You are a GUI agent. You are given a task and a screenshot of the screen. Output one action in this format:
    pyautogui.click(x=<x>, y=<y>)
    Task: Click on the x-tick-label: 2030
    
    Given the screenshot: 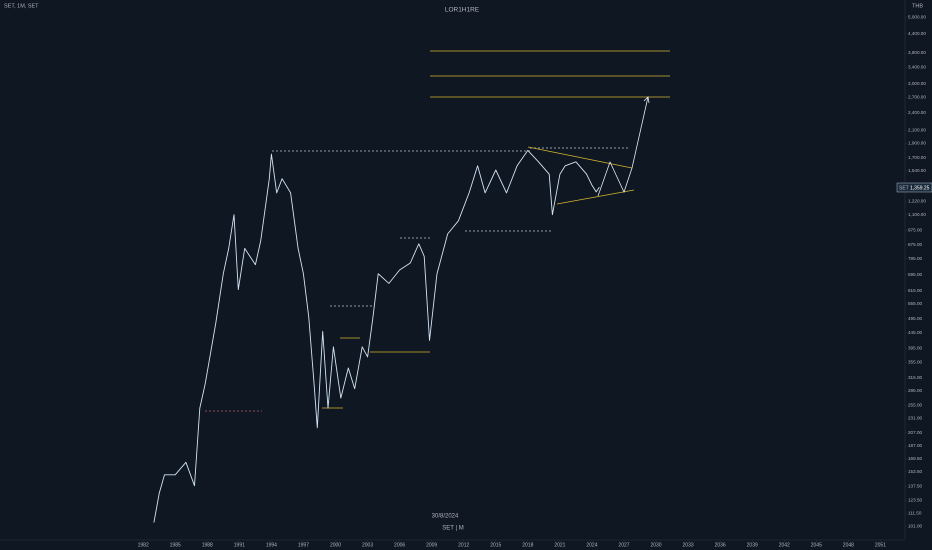 What is the action you would take?
    pyautogui.click(x=655, y=545)
    